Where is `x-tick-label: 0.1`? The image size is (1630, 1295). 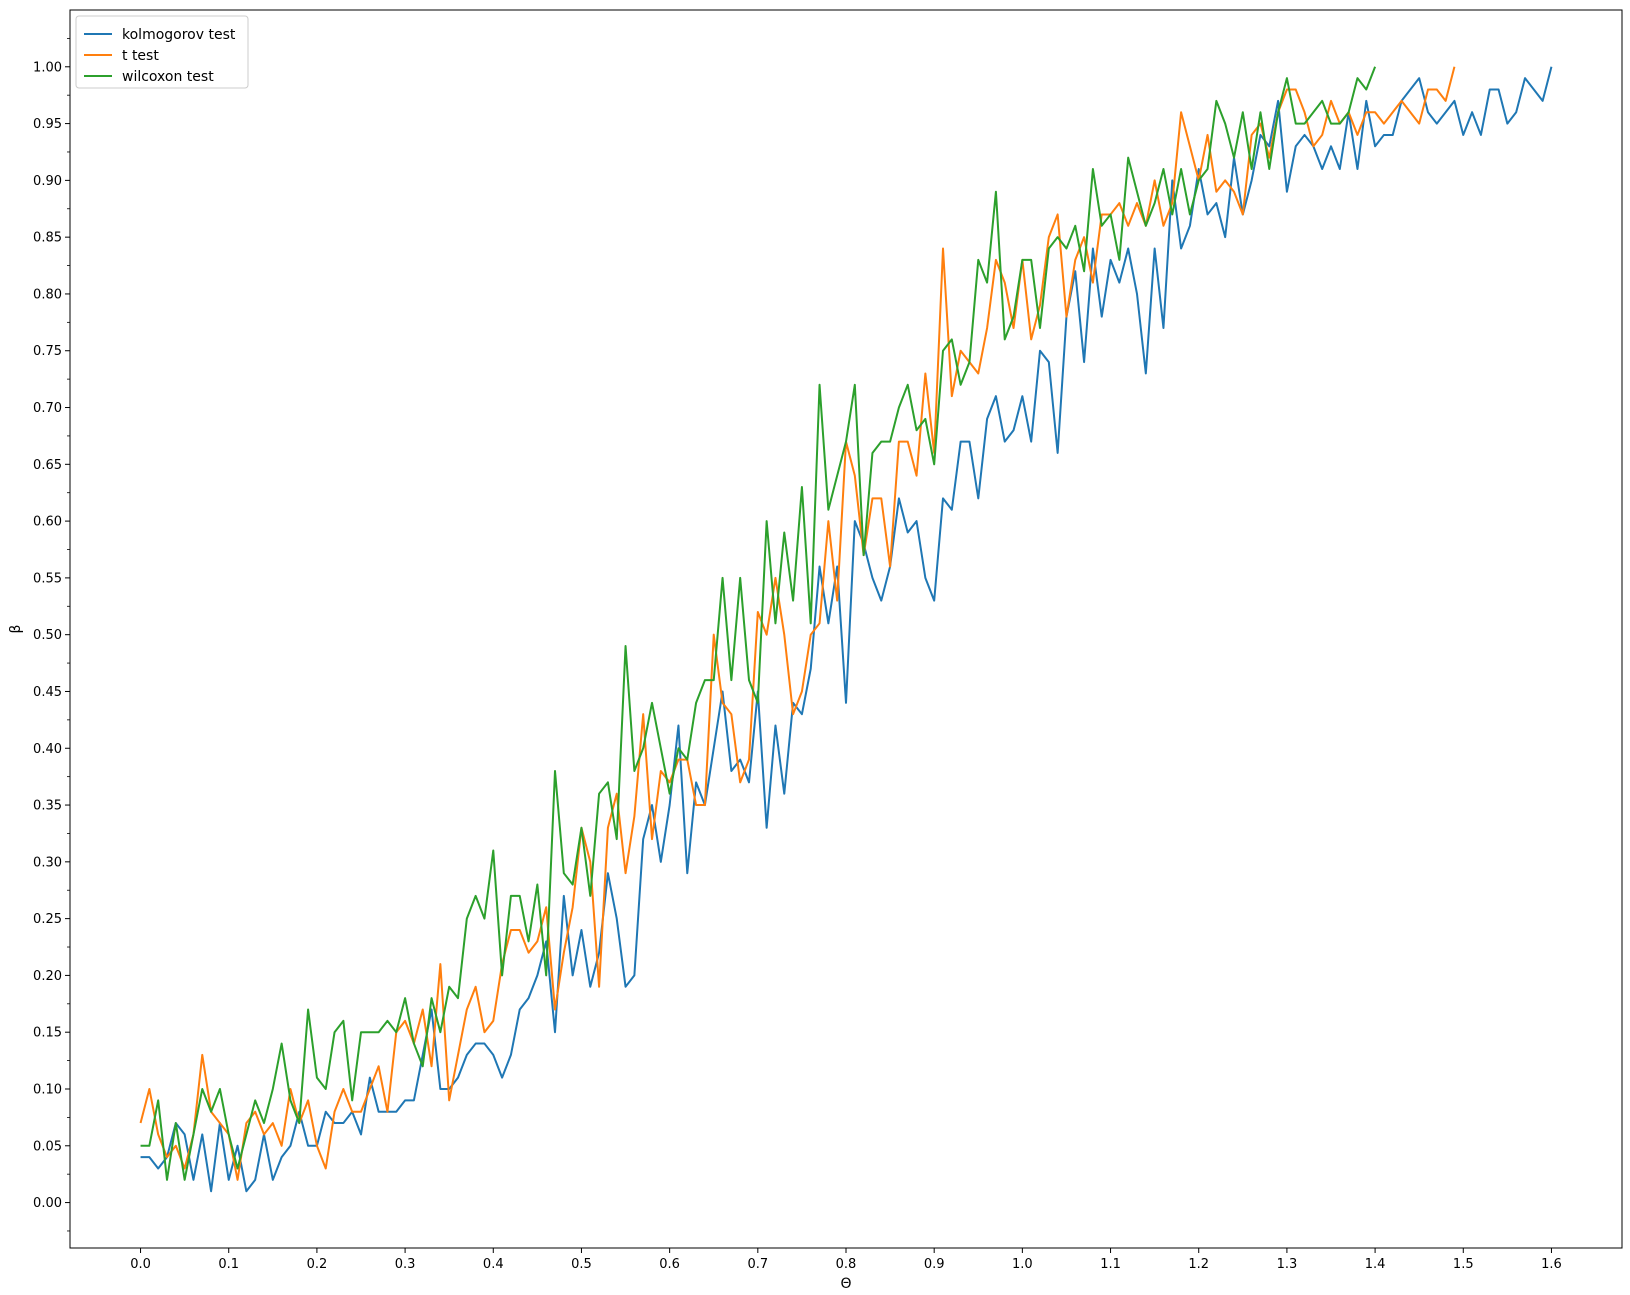 x-tick-label: 0.1 is located at coordinates (228, 1264).